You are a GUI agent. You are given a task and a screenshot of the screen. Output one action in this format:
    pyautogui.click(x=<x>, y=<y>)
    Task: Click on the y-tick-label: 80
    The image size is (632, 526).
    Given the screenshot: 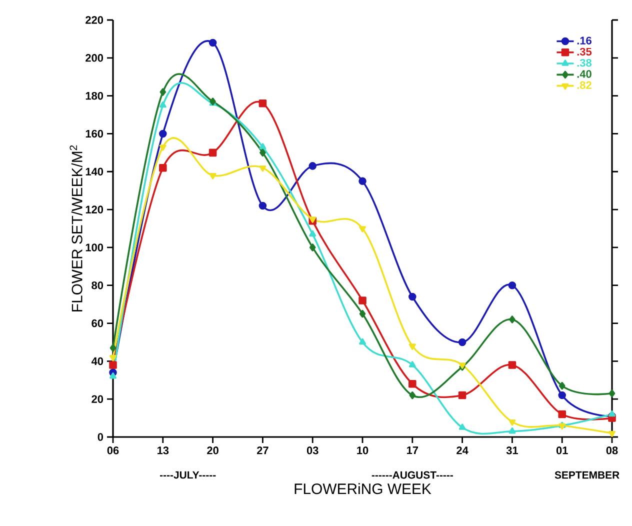 What is the action you would take?
    pyautogui.click(x=98, y=285)
    